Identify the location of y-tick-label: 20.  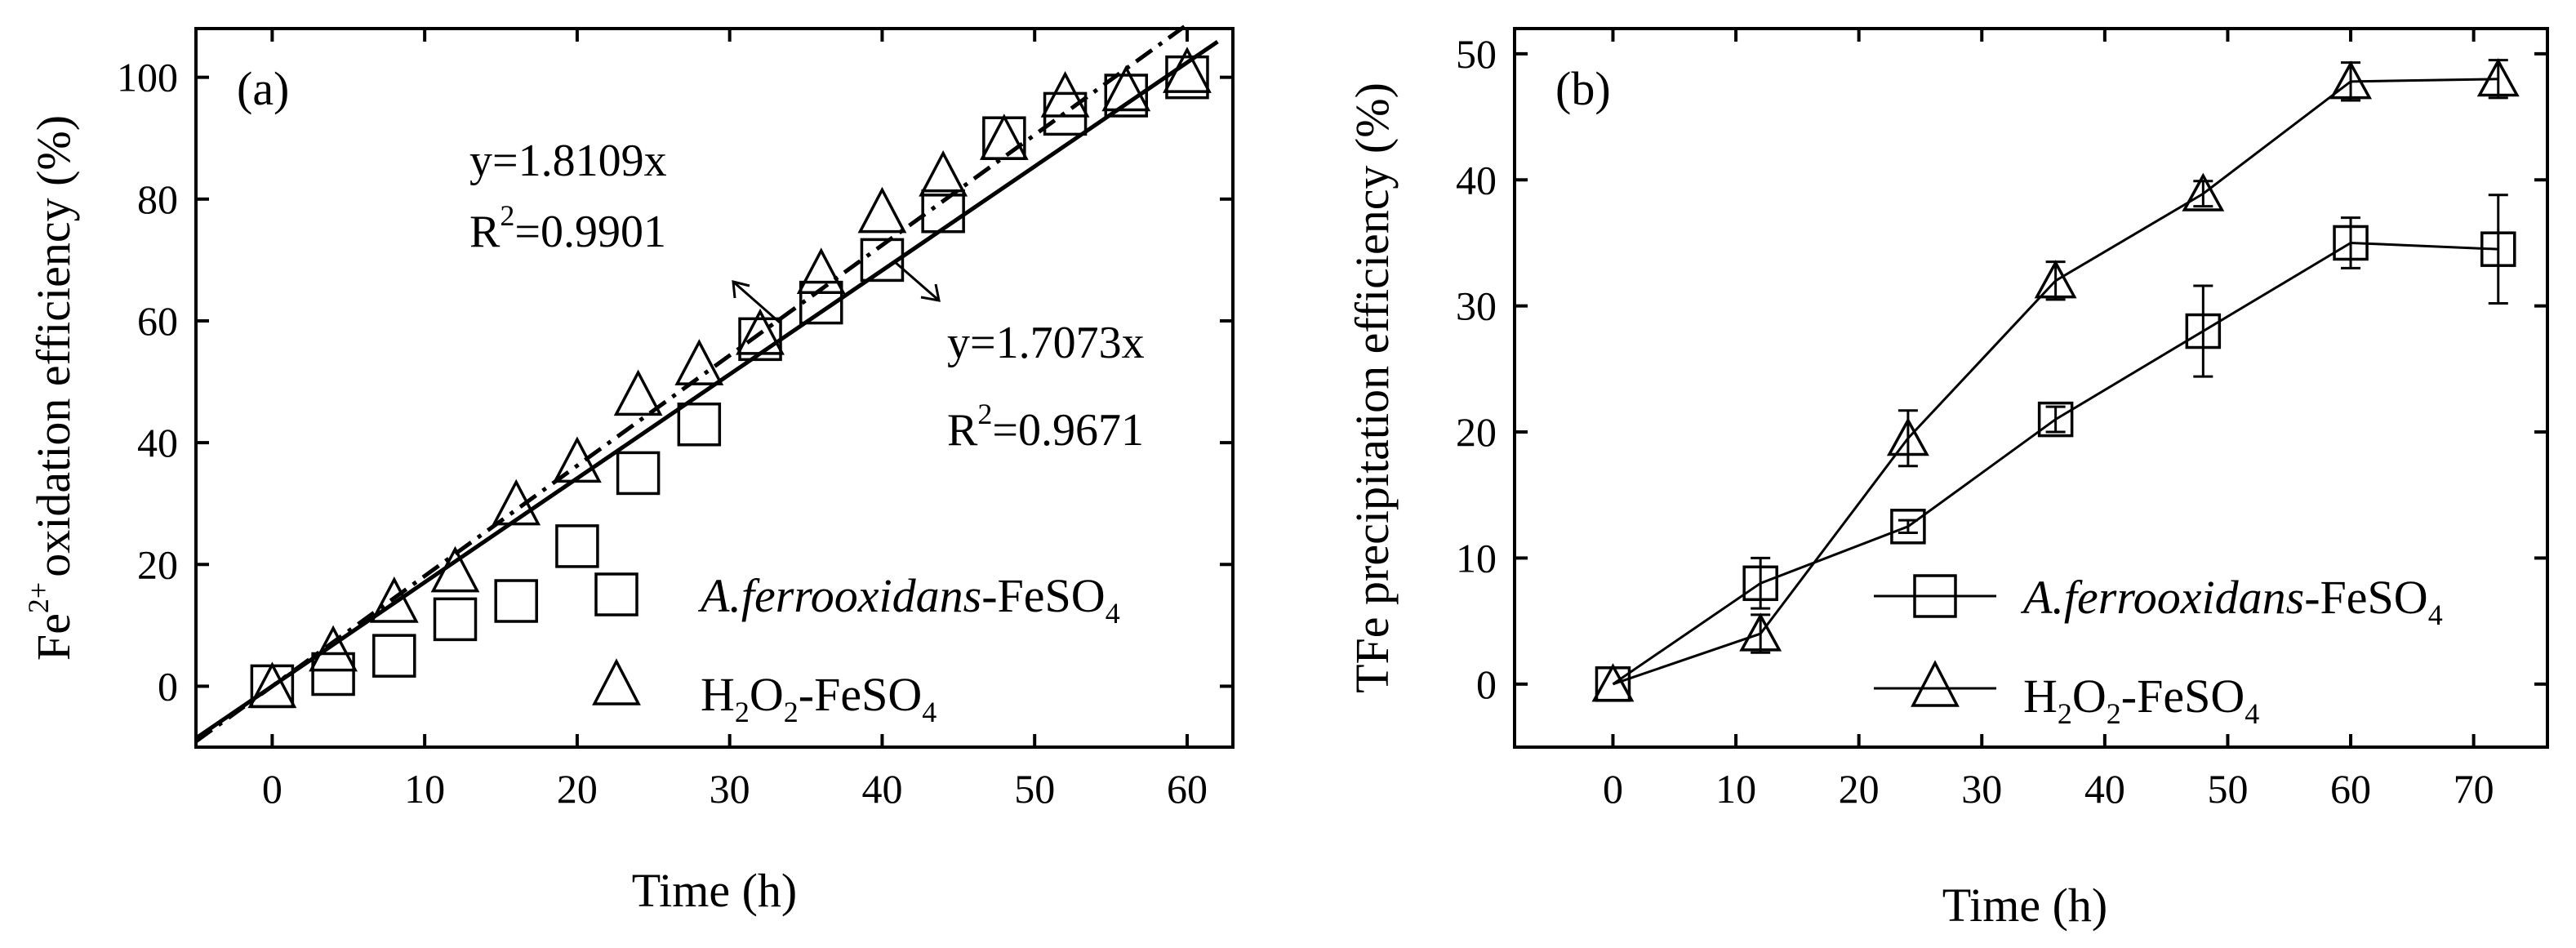
(157, 564).